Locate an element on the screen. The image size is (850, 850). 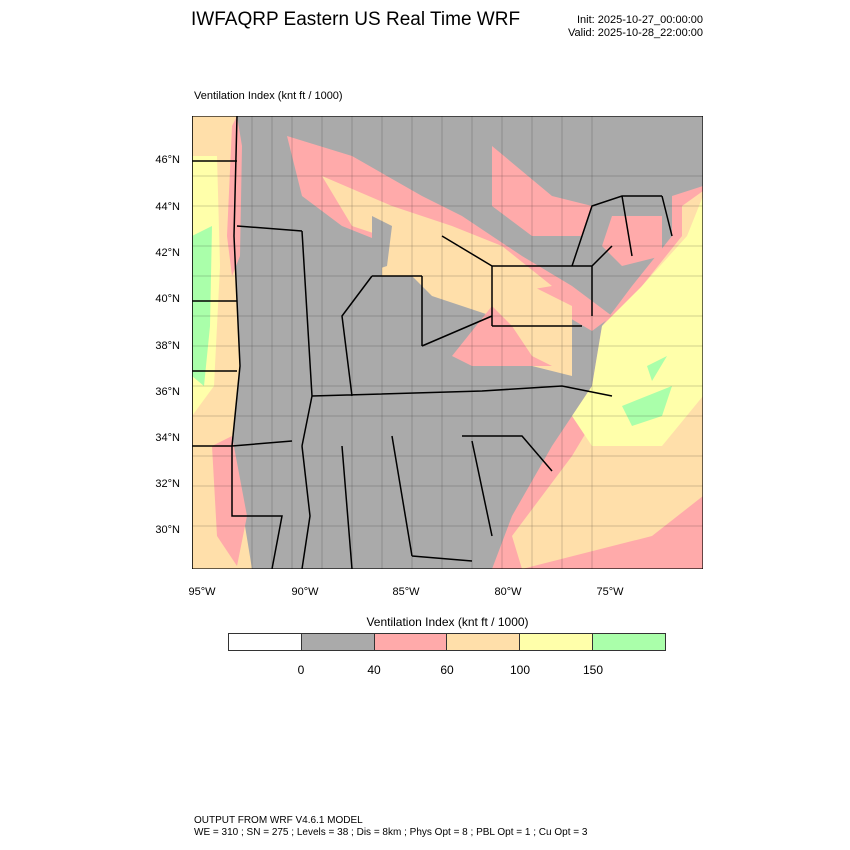
lat-tick-34: 34°N is located at coordinates (167, 438).